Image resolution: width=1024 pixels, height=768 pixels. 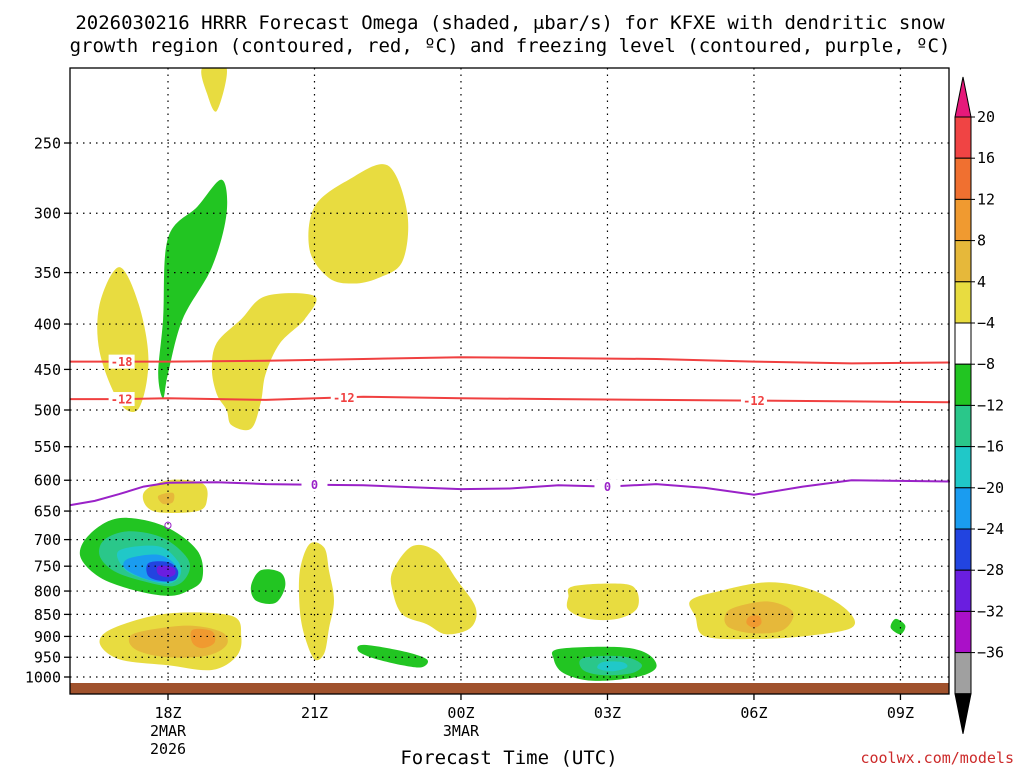 I want to click on colorbar: 20 16 12 8 4 −4 −8 −12 −16 −20 −24 −28 −32 −36, so click(x=979, y=405).